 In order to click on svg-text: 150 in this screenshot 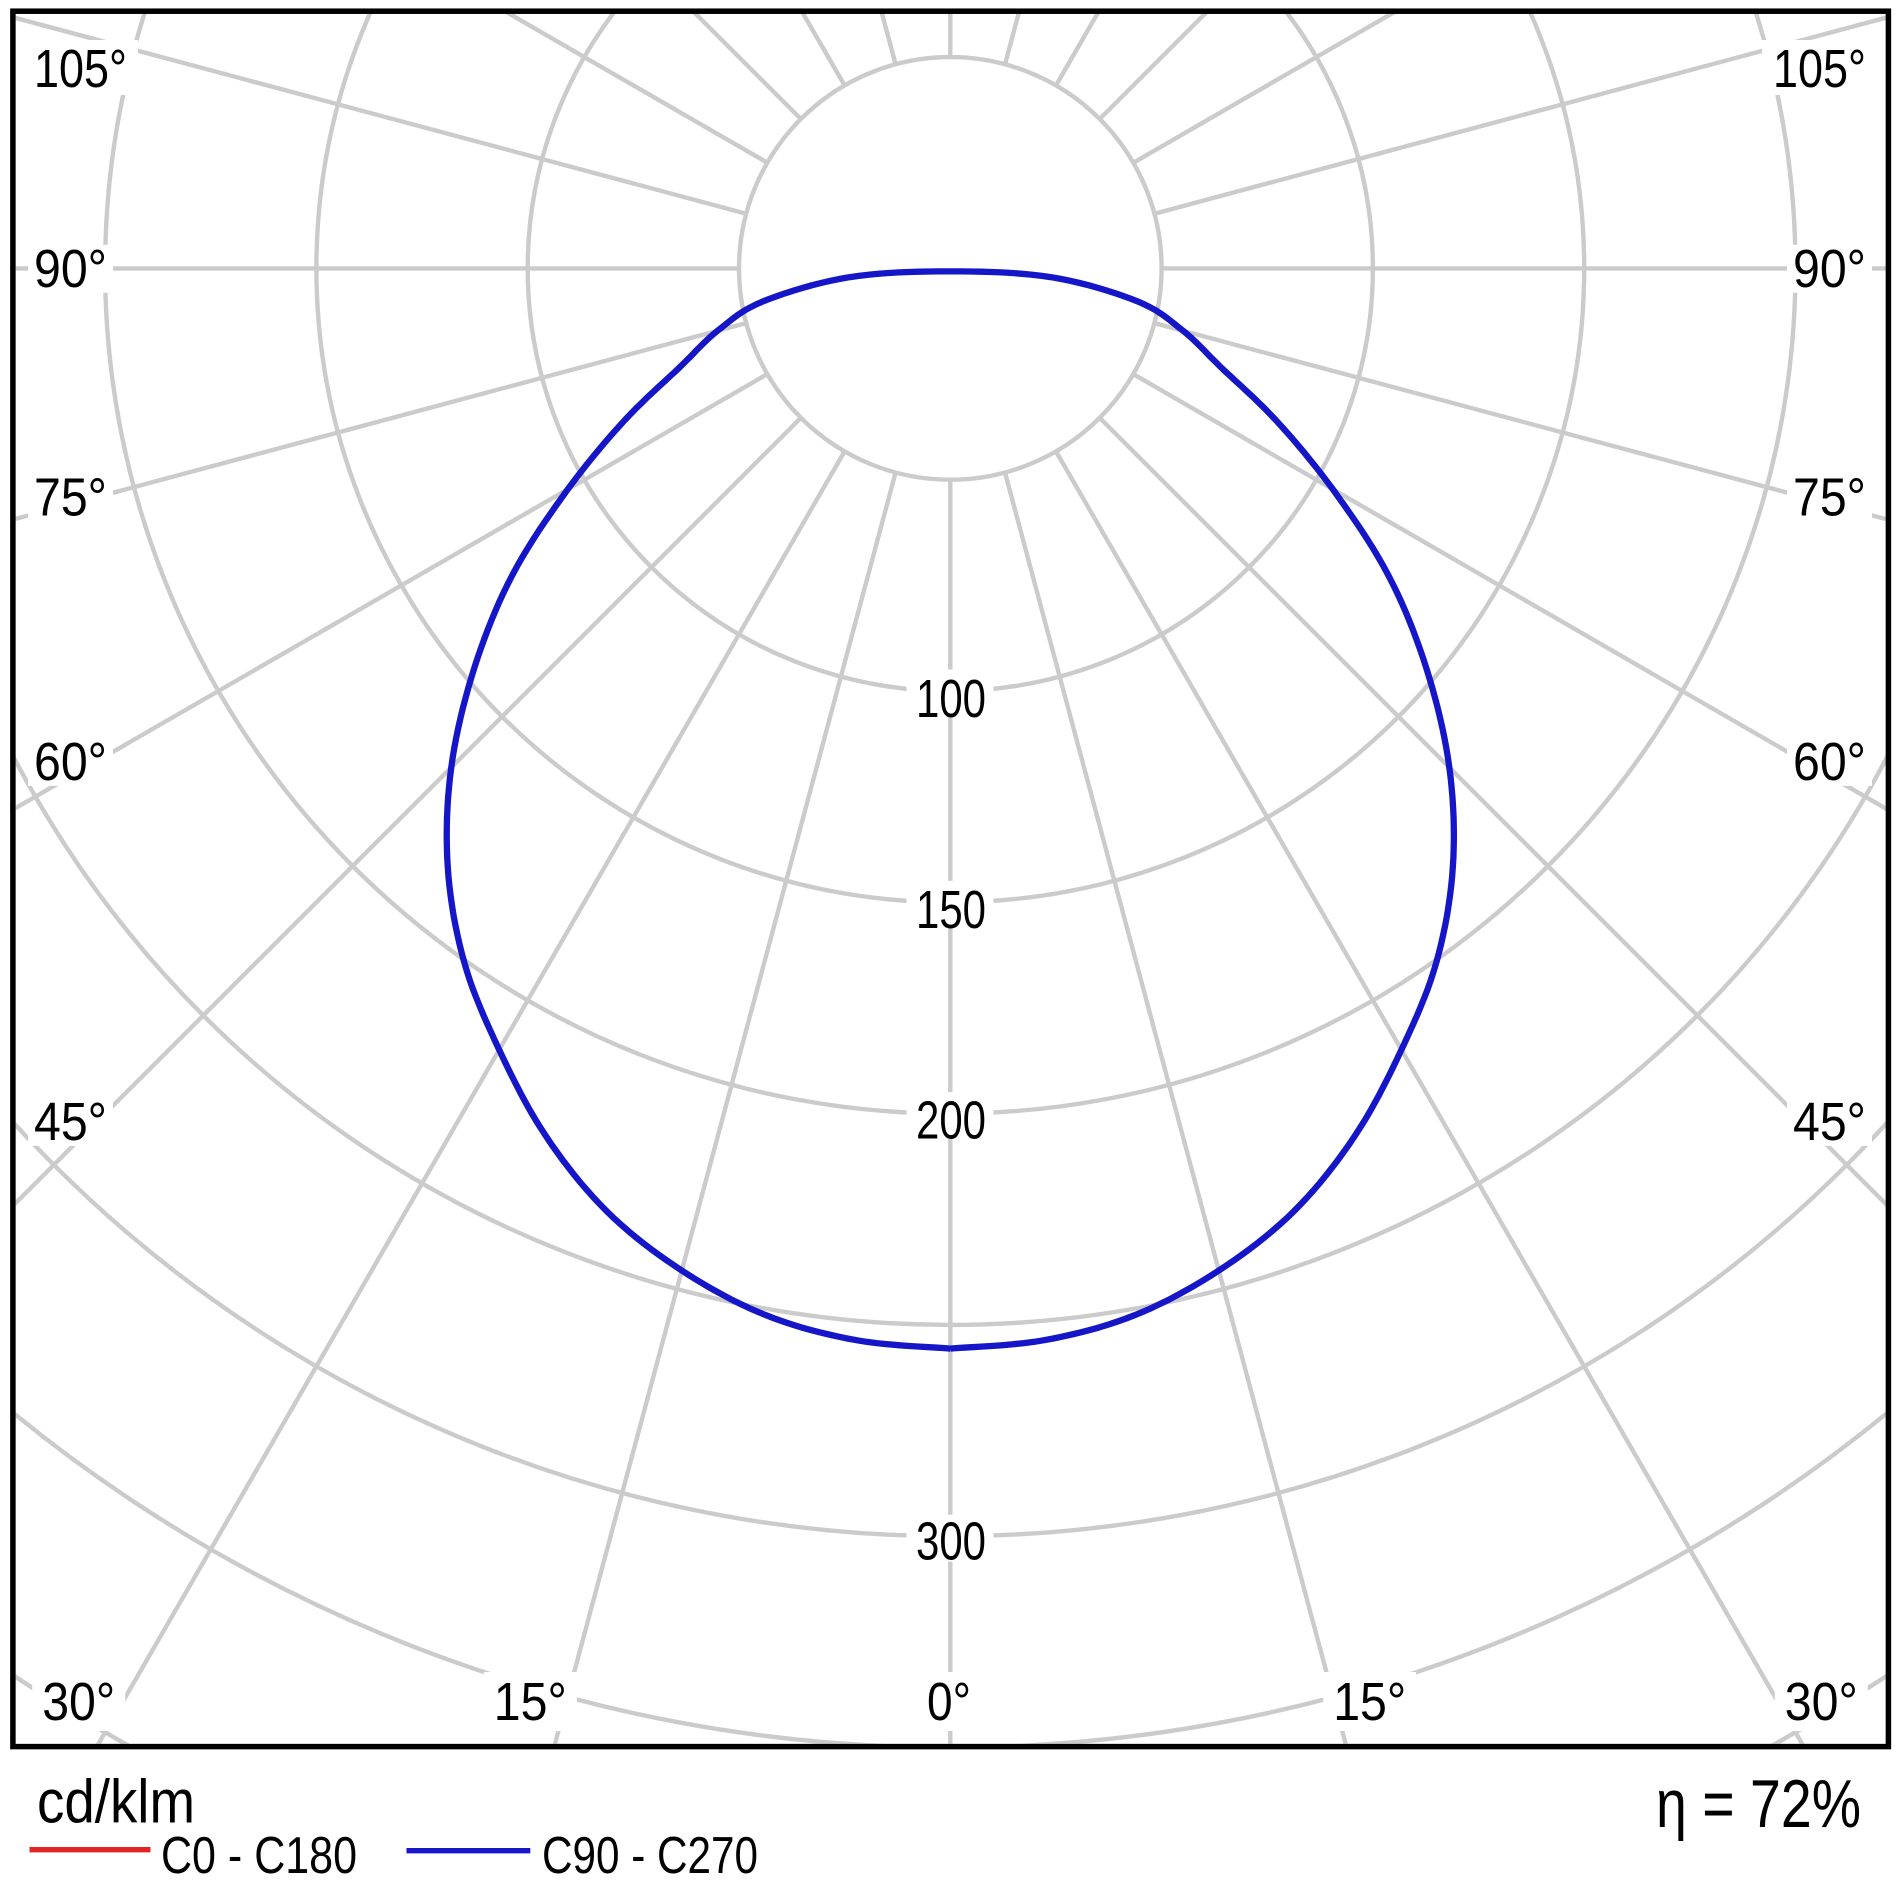, I will do `click(951, 910)`.